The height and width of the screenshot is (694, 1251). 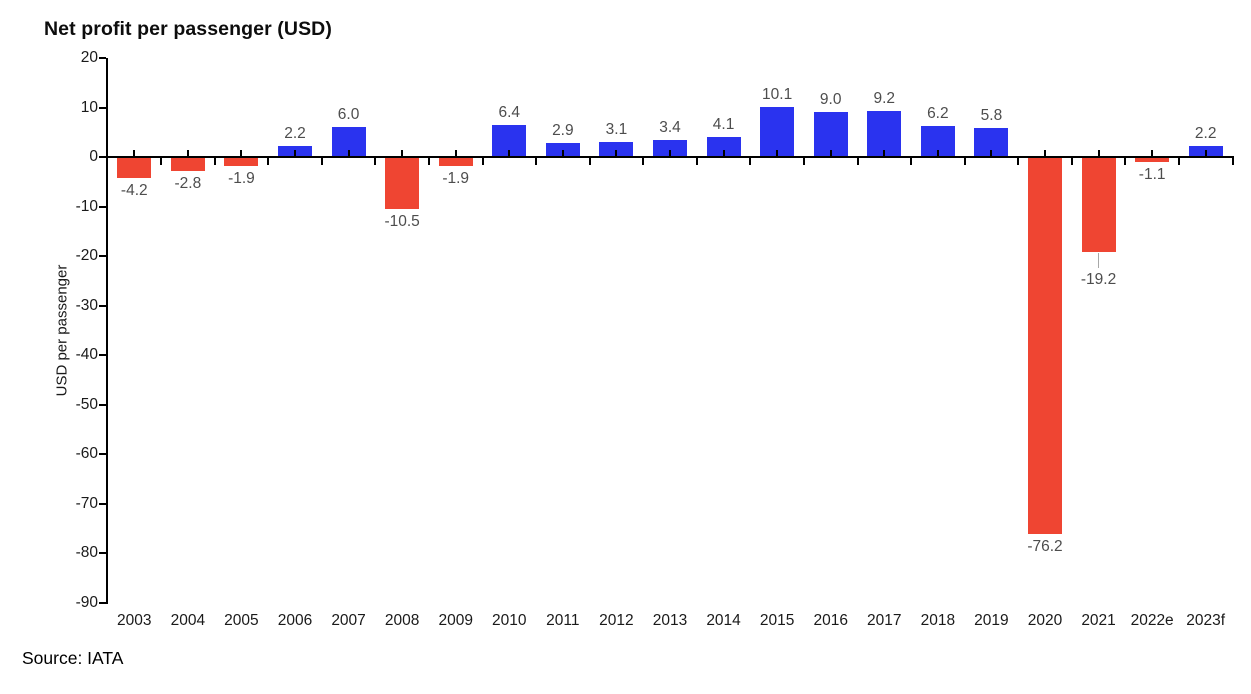 What do you see at coordinates (723, 620) in the screenshot?
I see `x-tick-label: 2014` at bounding box center [723, 620].